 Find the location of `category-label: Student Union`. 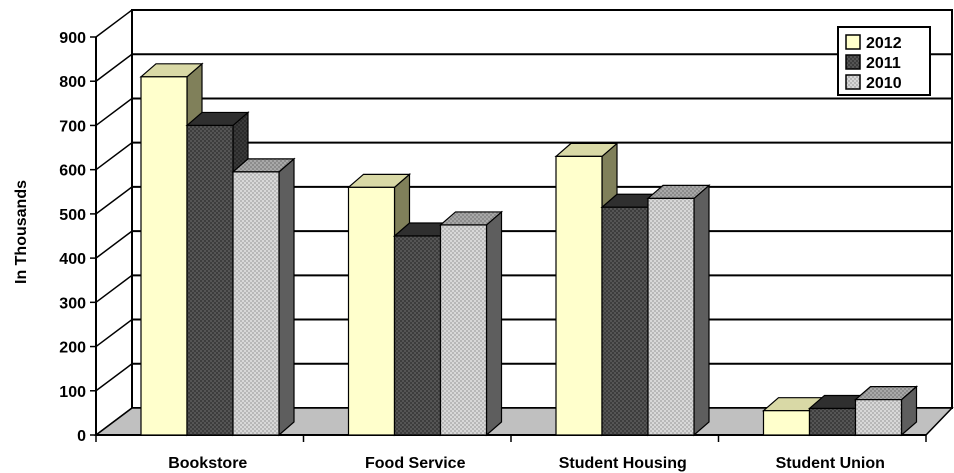

category-label: Student Union is located at coordinates (830, 463).